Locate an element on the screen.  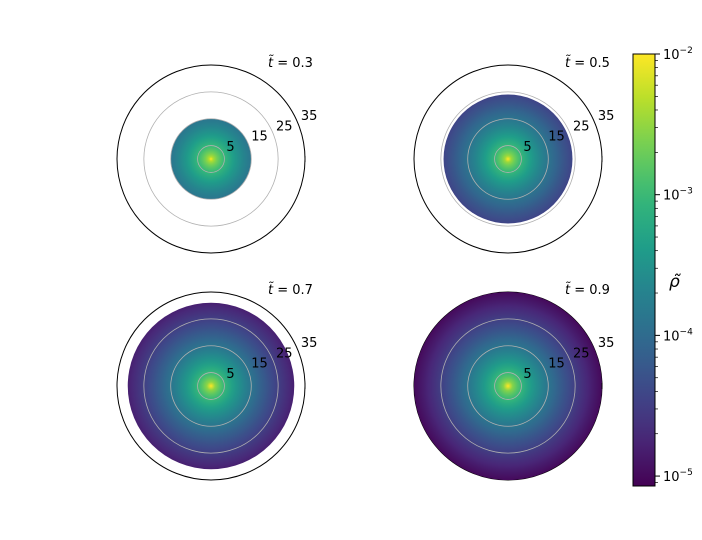
colorbar-tick-label: 10⁻⁴ is located at coordinates (678, 335).